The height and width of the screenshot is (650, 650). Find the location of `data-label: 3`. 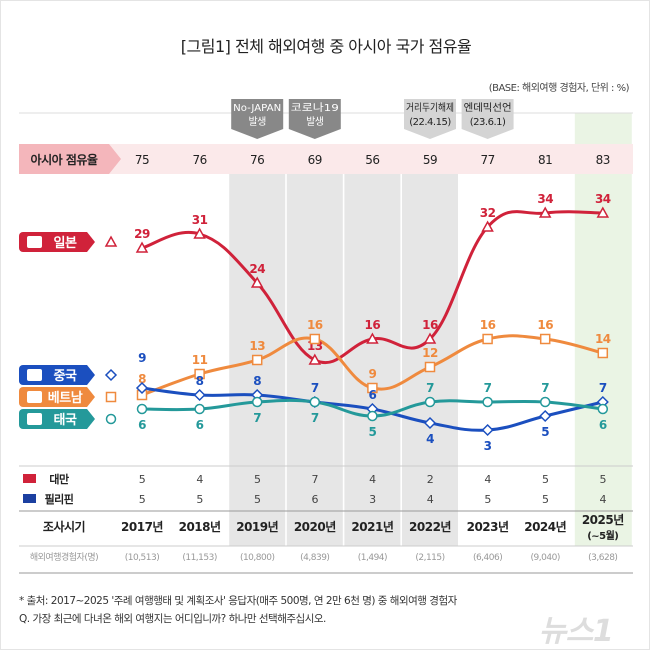

data-label: 3 is located at coordinates (488, 446).